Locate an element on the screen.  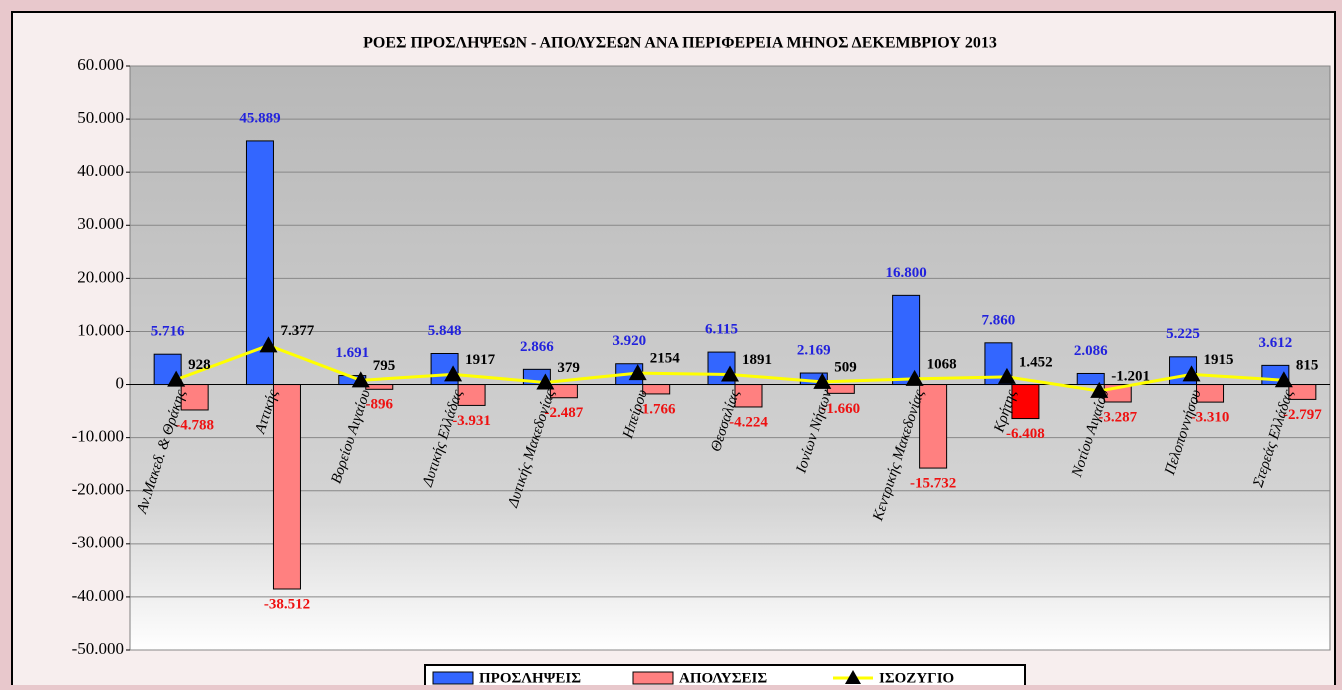
data-label: -38.512 is located at coordinates (287, 604).